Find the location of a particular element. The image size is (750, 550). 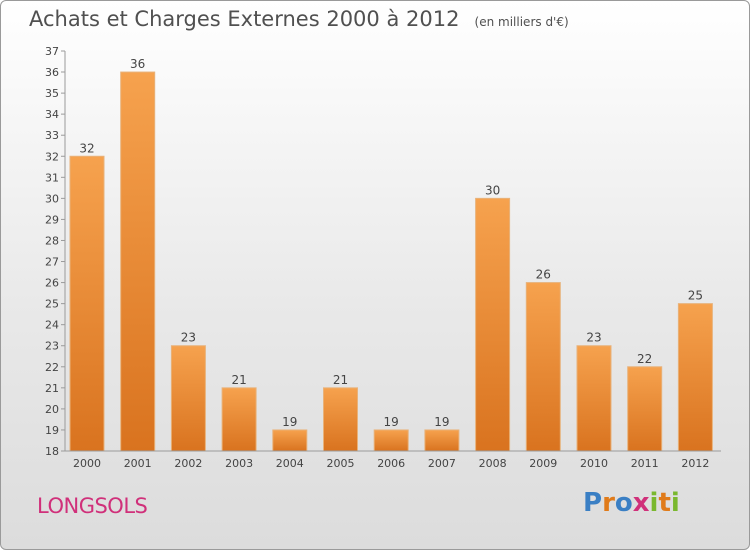

y-tick-label: 26 is located at coordinates (52, 283).